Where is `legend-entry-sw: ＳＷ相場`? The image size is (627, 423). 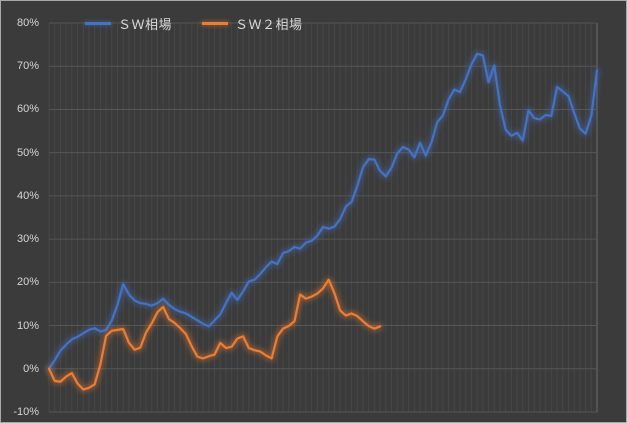 legend-entry-sw: ＳＷ相場 is located at coordinates (128, 23).